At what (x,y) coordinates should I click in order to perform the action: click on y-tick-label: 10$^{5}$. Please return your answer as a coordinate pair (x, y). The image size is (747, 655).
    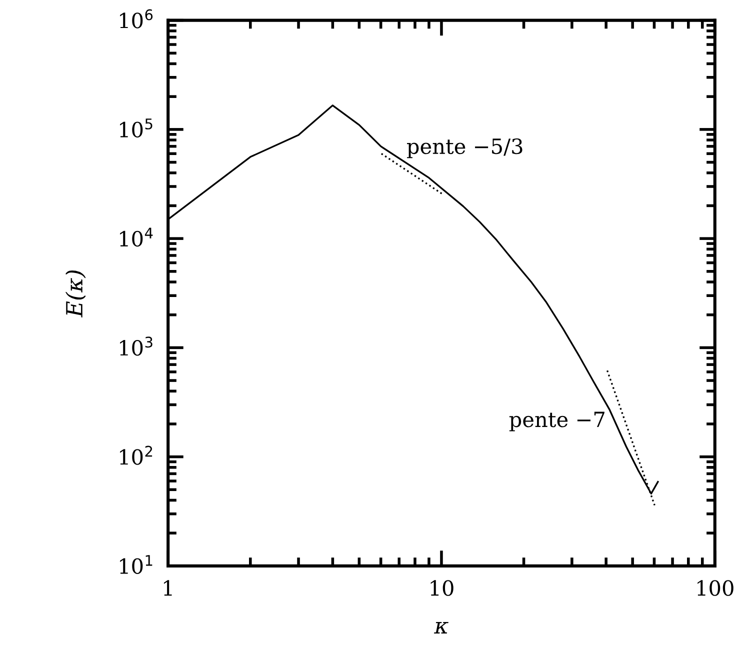
    Looking at the image, I should click on (136, 128).